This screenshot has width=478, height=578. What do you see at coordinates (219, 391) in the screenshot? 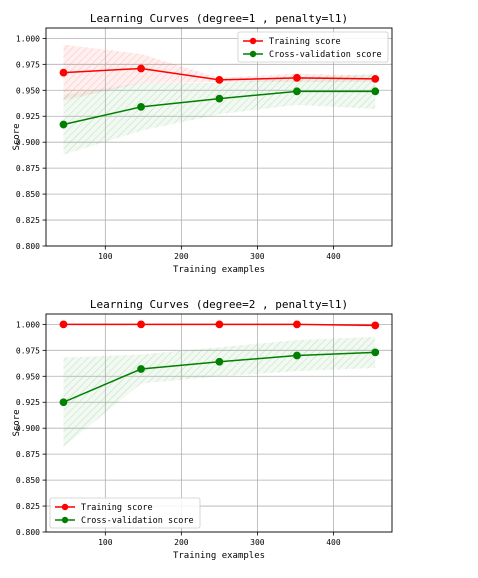
I see `band-cv` at bounding box center [219, 391].